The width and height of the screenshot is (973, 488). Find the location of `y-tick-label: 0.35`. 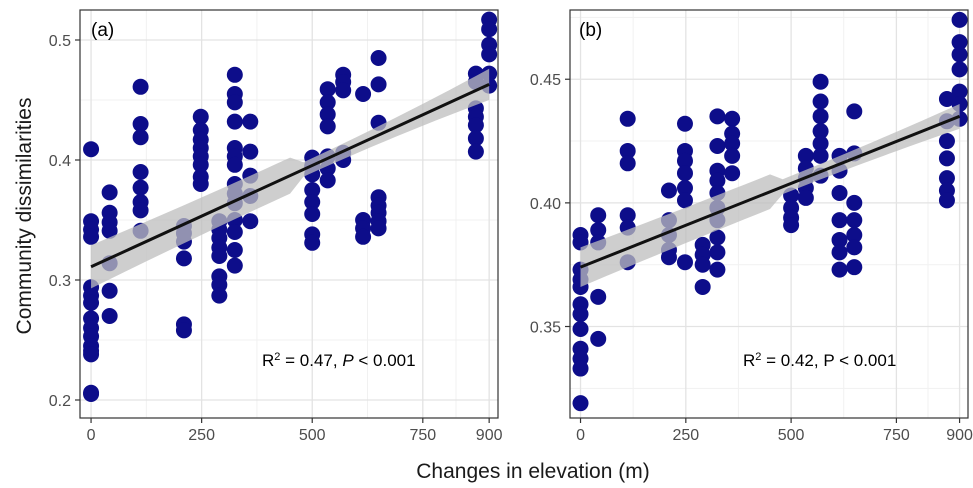

y-tick-label: 0.35 is located at coordinates (545, 328).